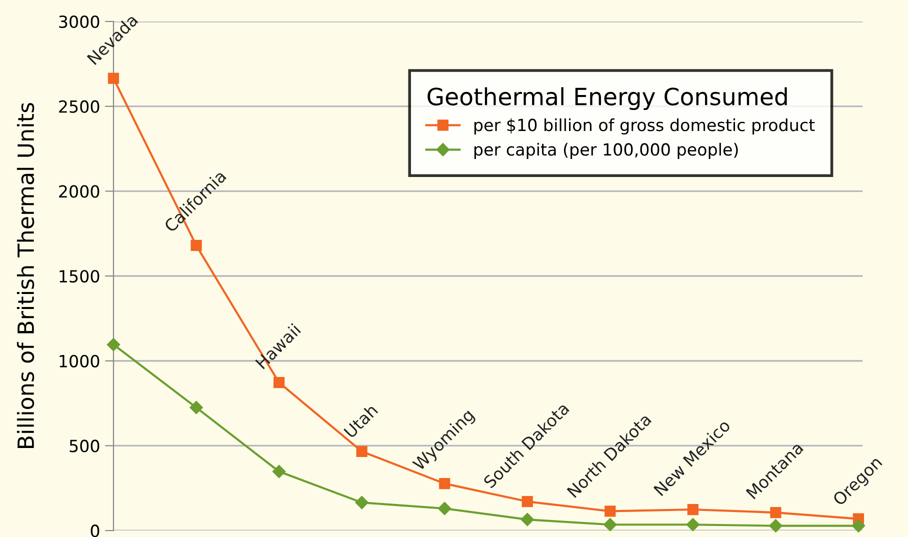 Image resolution: width=908 pixels, height=537 pixels. I want to click on y-tick-label: 0, so click(95, 530).